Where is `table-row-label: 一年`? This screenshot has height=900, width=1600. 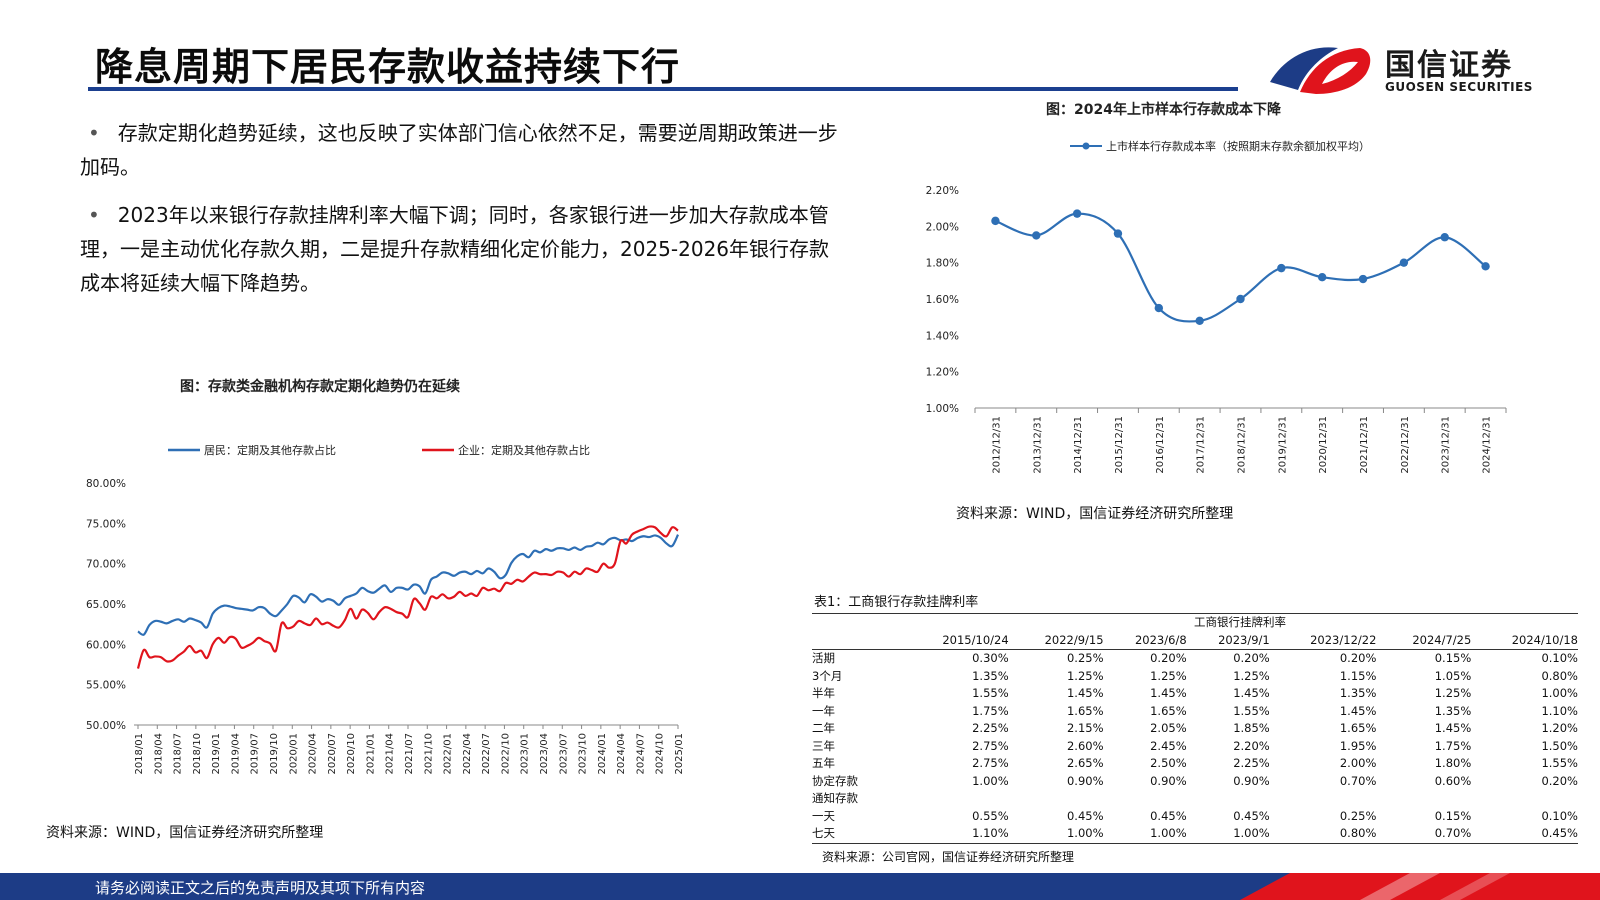
table-row-label: 一年 is located at coordinates (823, 710).